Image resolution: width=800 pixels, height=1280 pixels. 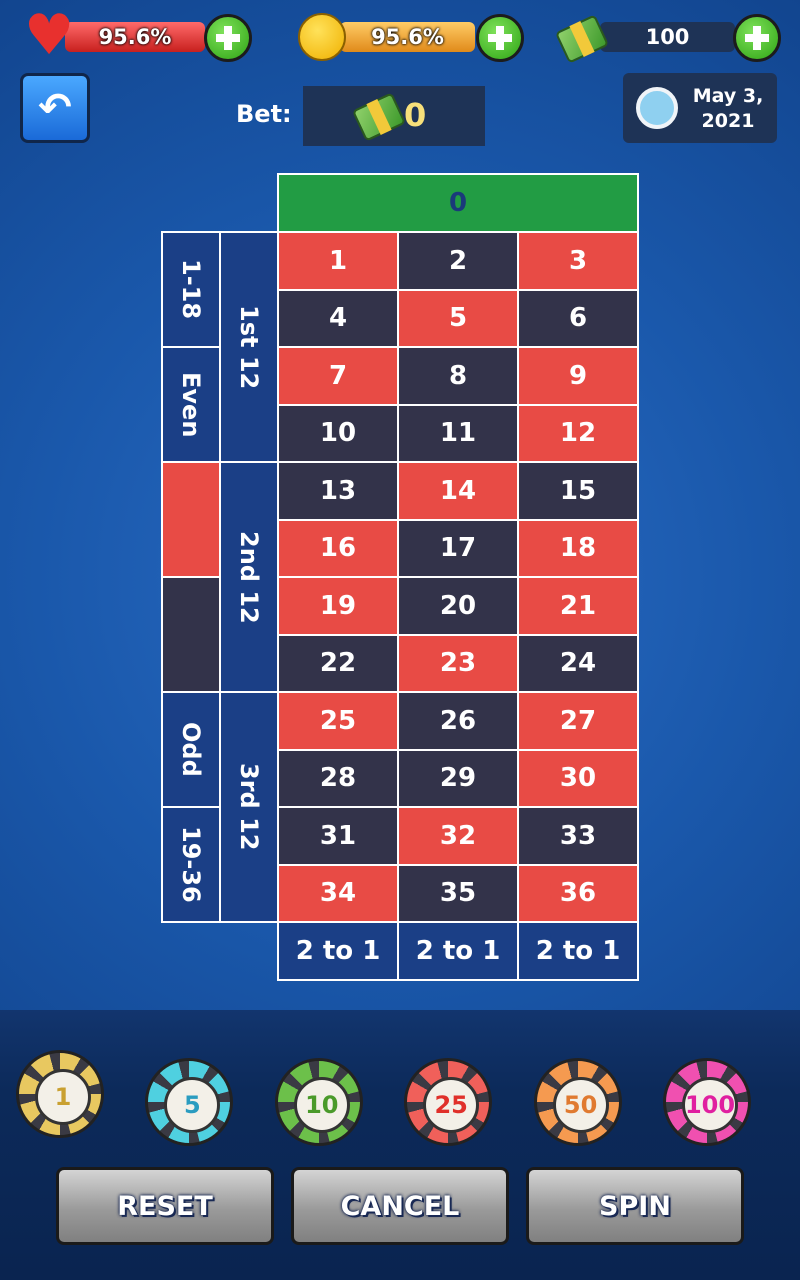 I want to click on number-cell: 21, so click(x=578, y=606).